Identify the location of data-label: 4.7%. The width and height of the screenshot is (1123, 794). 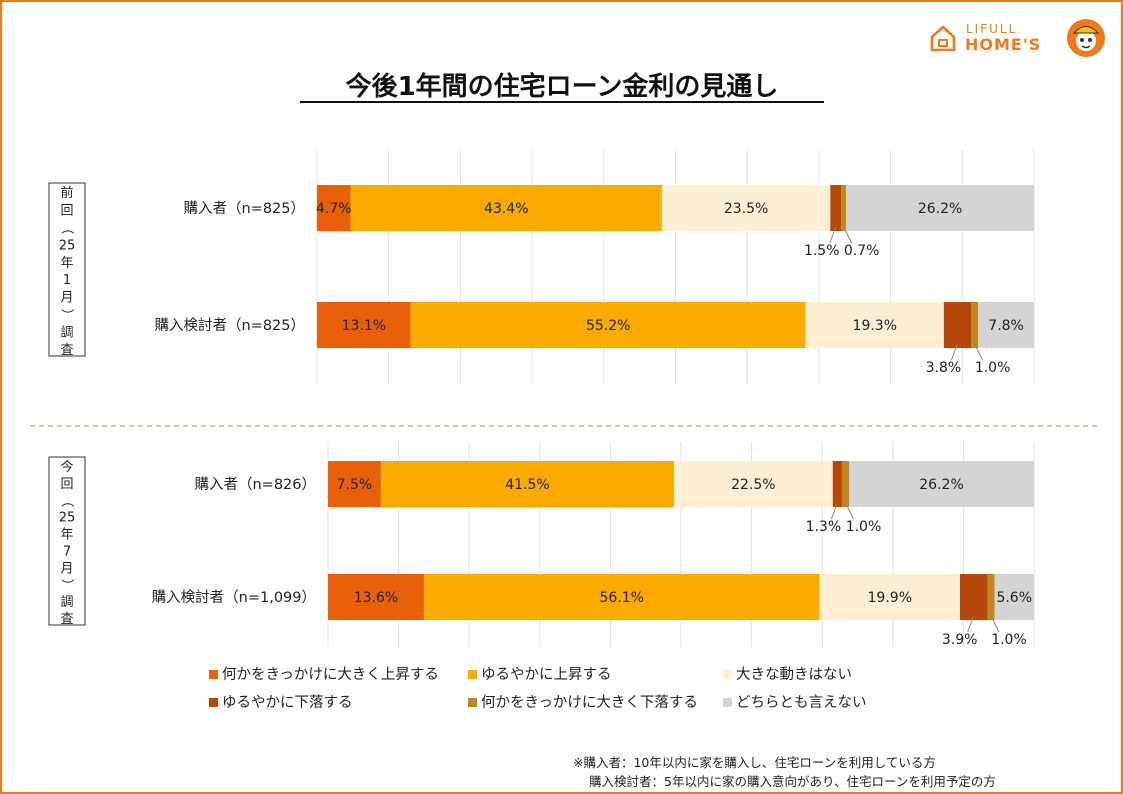
(334, 209).